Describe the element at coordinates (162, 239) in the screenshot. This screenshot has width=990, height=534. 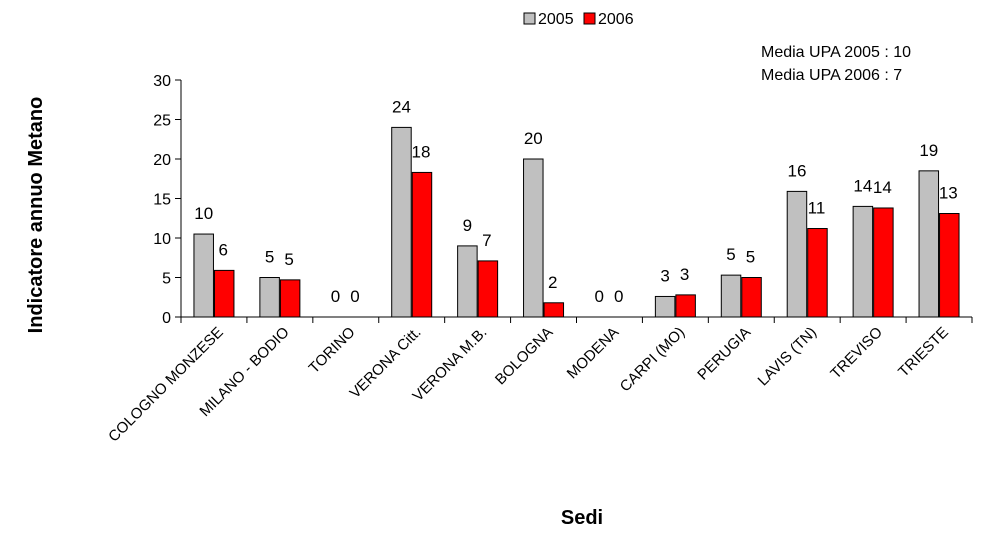
I see `y-tick-label: 10` at that location.